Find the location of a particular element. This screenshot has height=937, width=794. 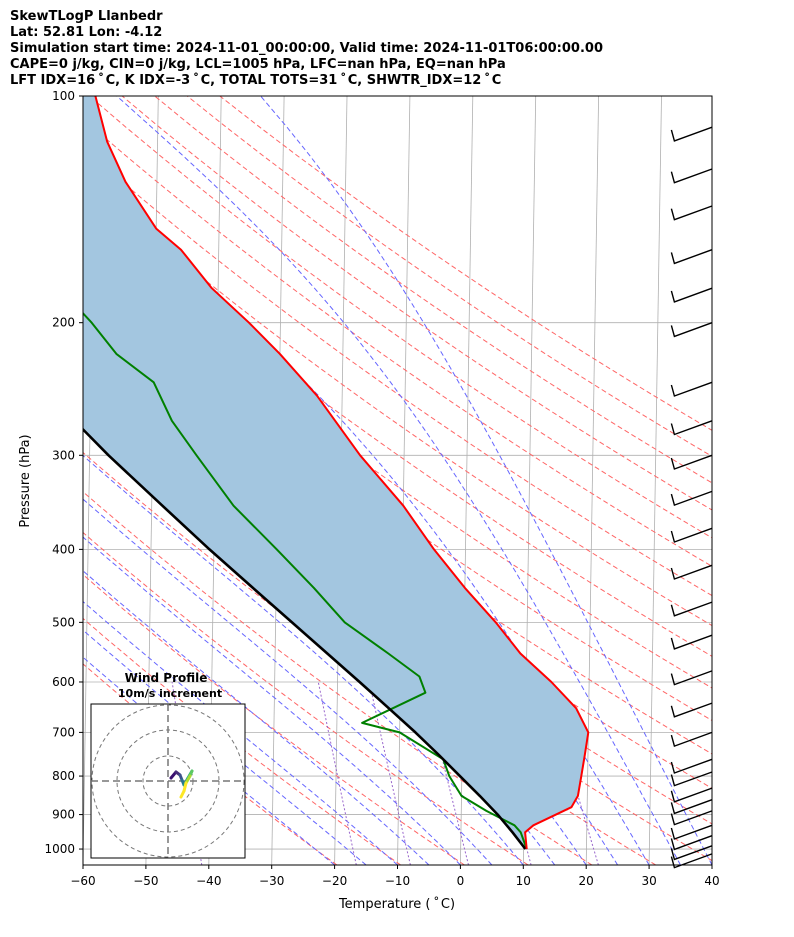

mixing-ratio-line is located at coordinates (337, 773).